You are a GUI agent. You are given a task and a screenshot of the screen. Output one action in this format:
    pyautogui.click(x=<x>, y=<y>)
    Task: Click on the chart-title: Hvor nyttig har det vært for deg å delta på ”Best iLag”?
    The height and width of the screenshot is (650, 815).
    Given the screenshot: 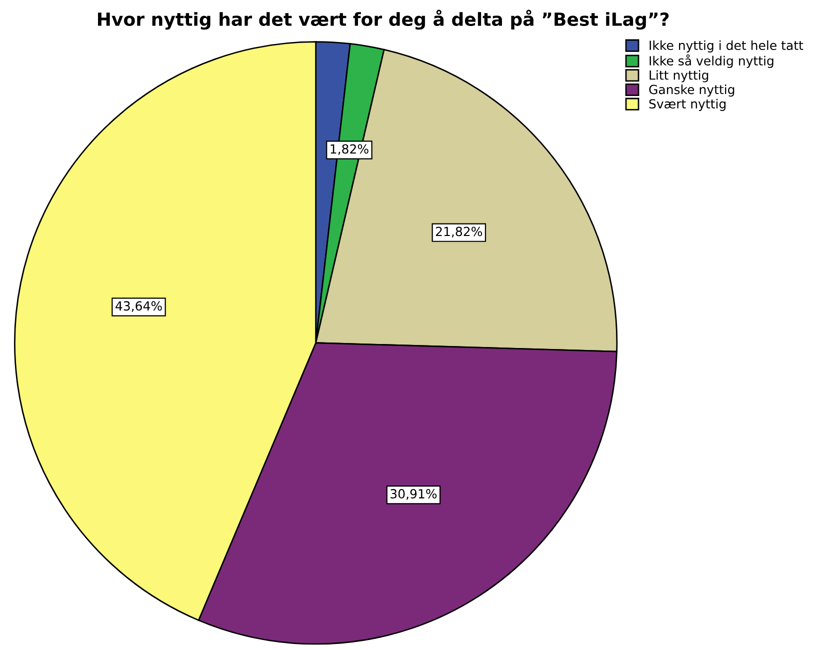 What is the action you would take?
    pyautogui.click(x=383, y=20)
    